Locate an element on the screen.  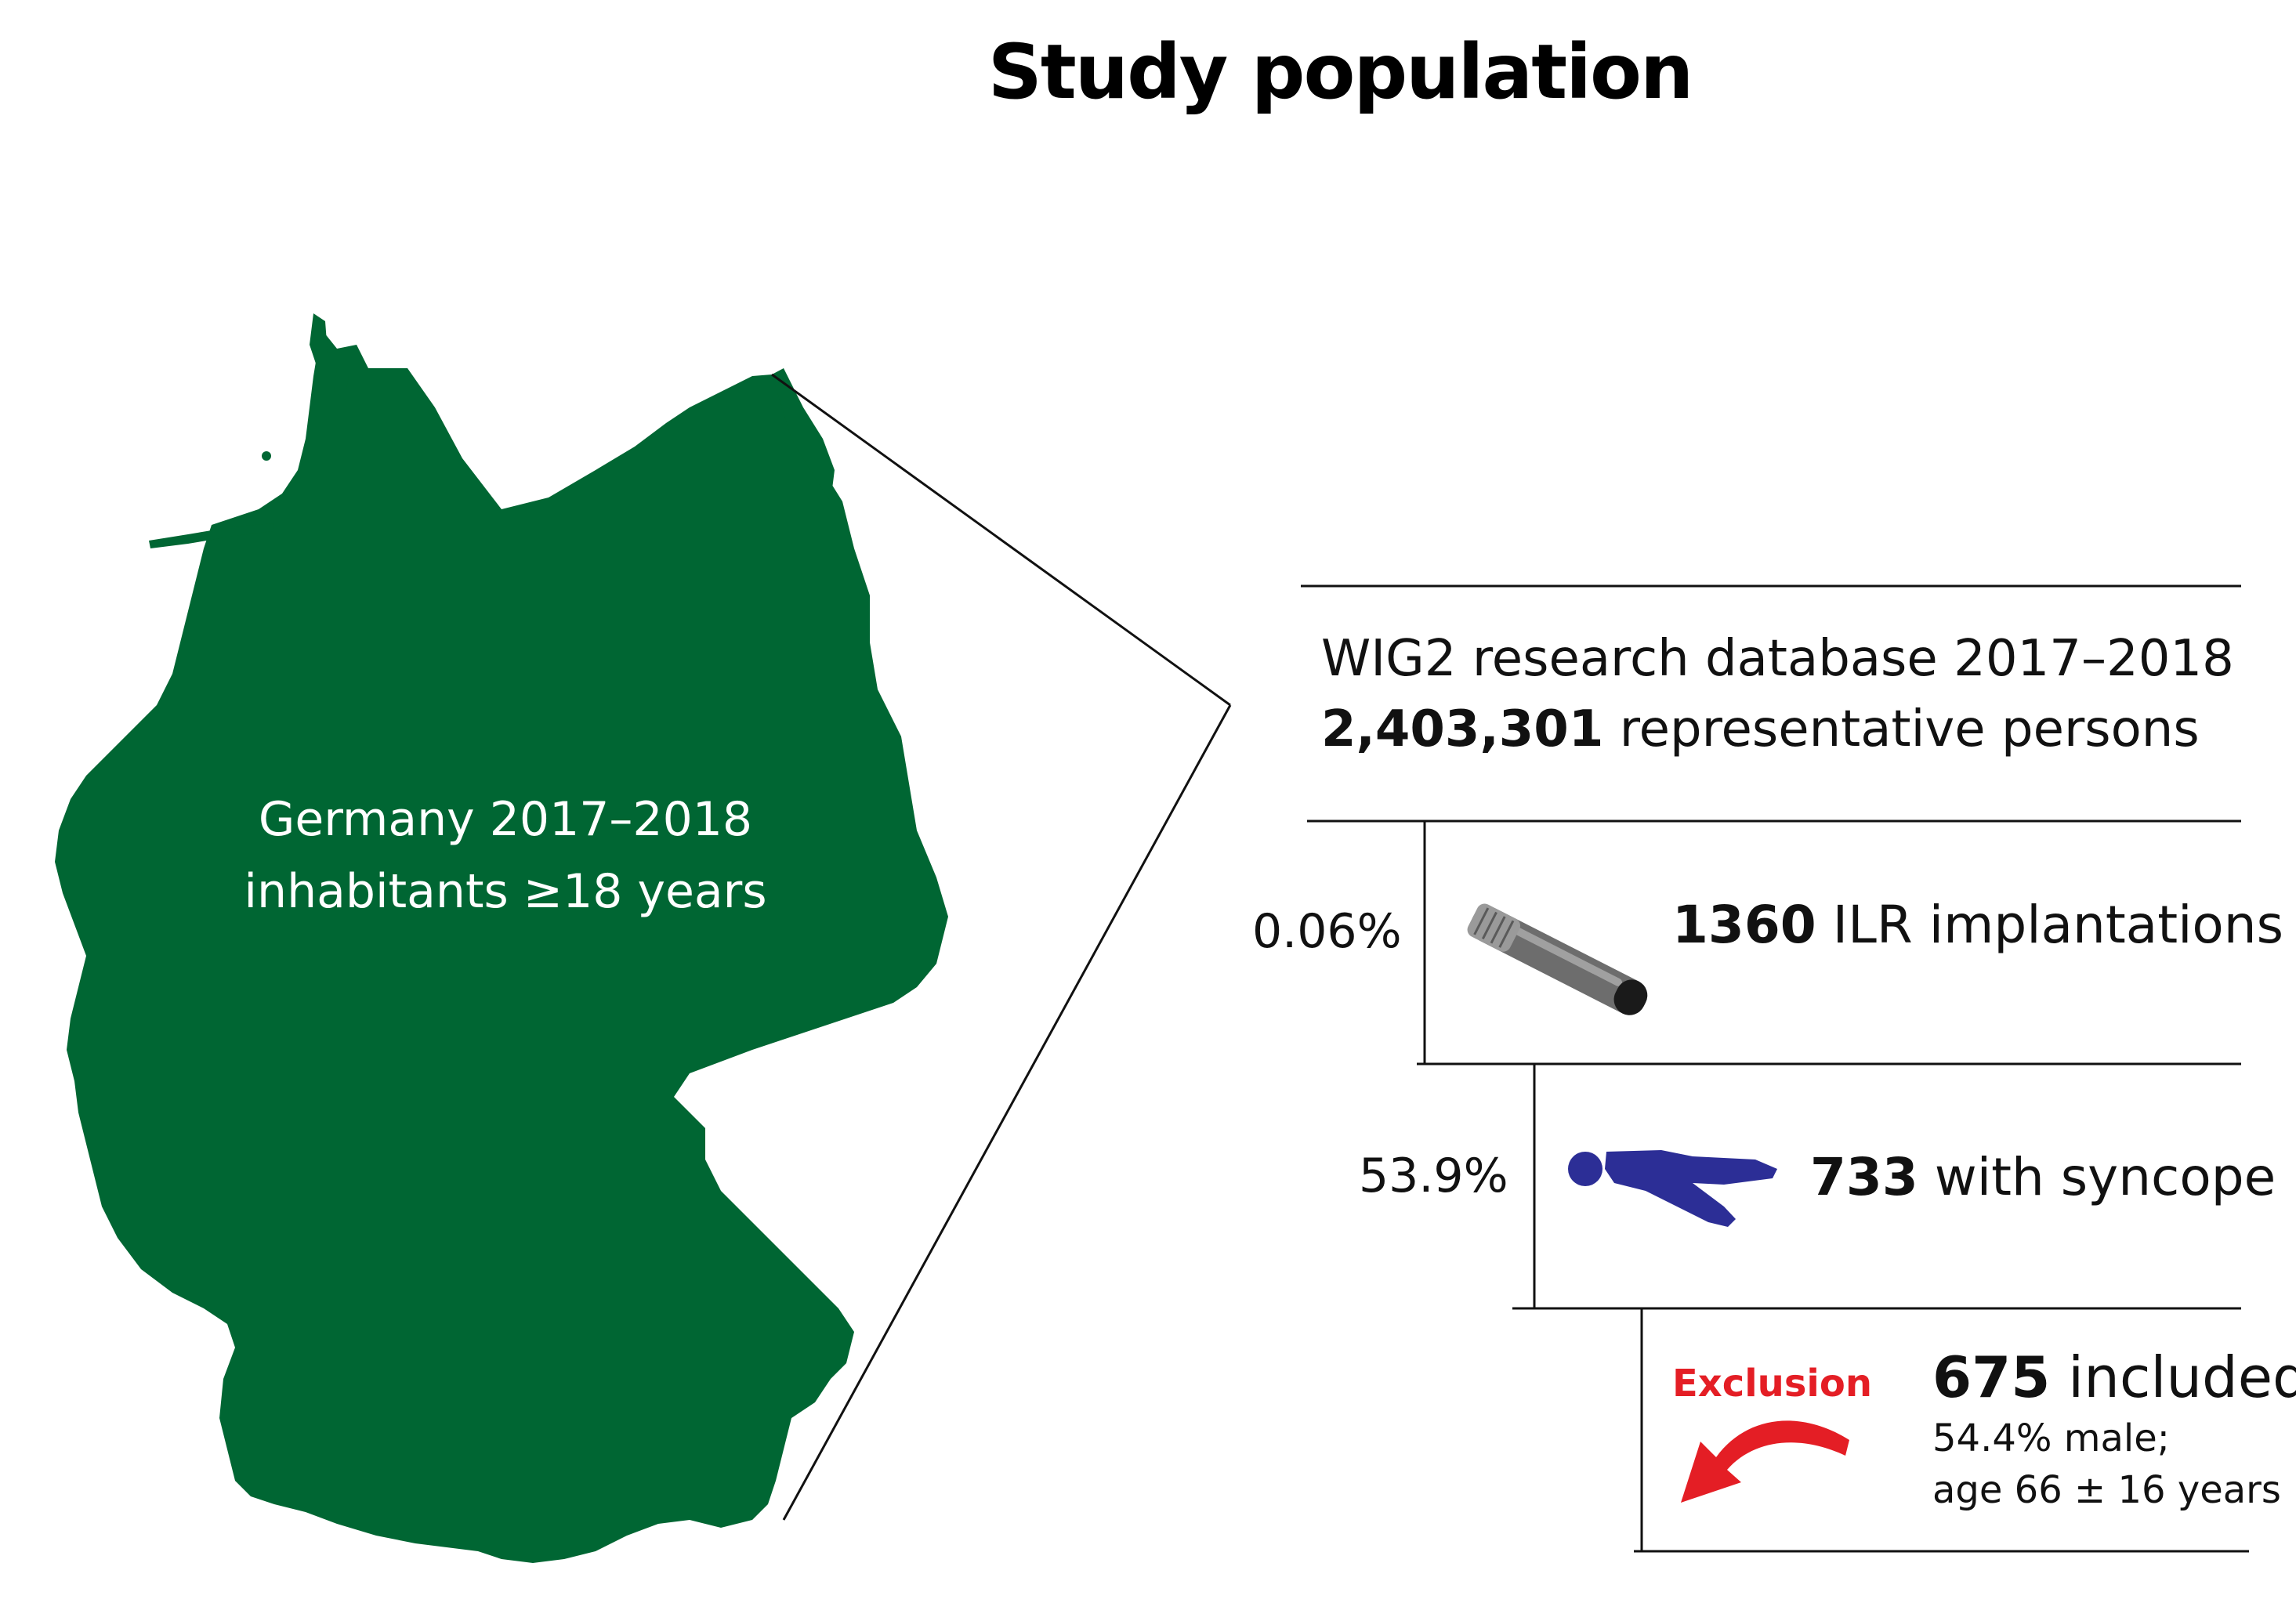
zoom-line-upper is located at coordinates (1001, 540).